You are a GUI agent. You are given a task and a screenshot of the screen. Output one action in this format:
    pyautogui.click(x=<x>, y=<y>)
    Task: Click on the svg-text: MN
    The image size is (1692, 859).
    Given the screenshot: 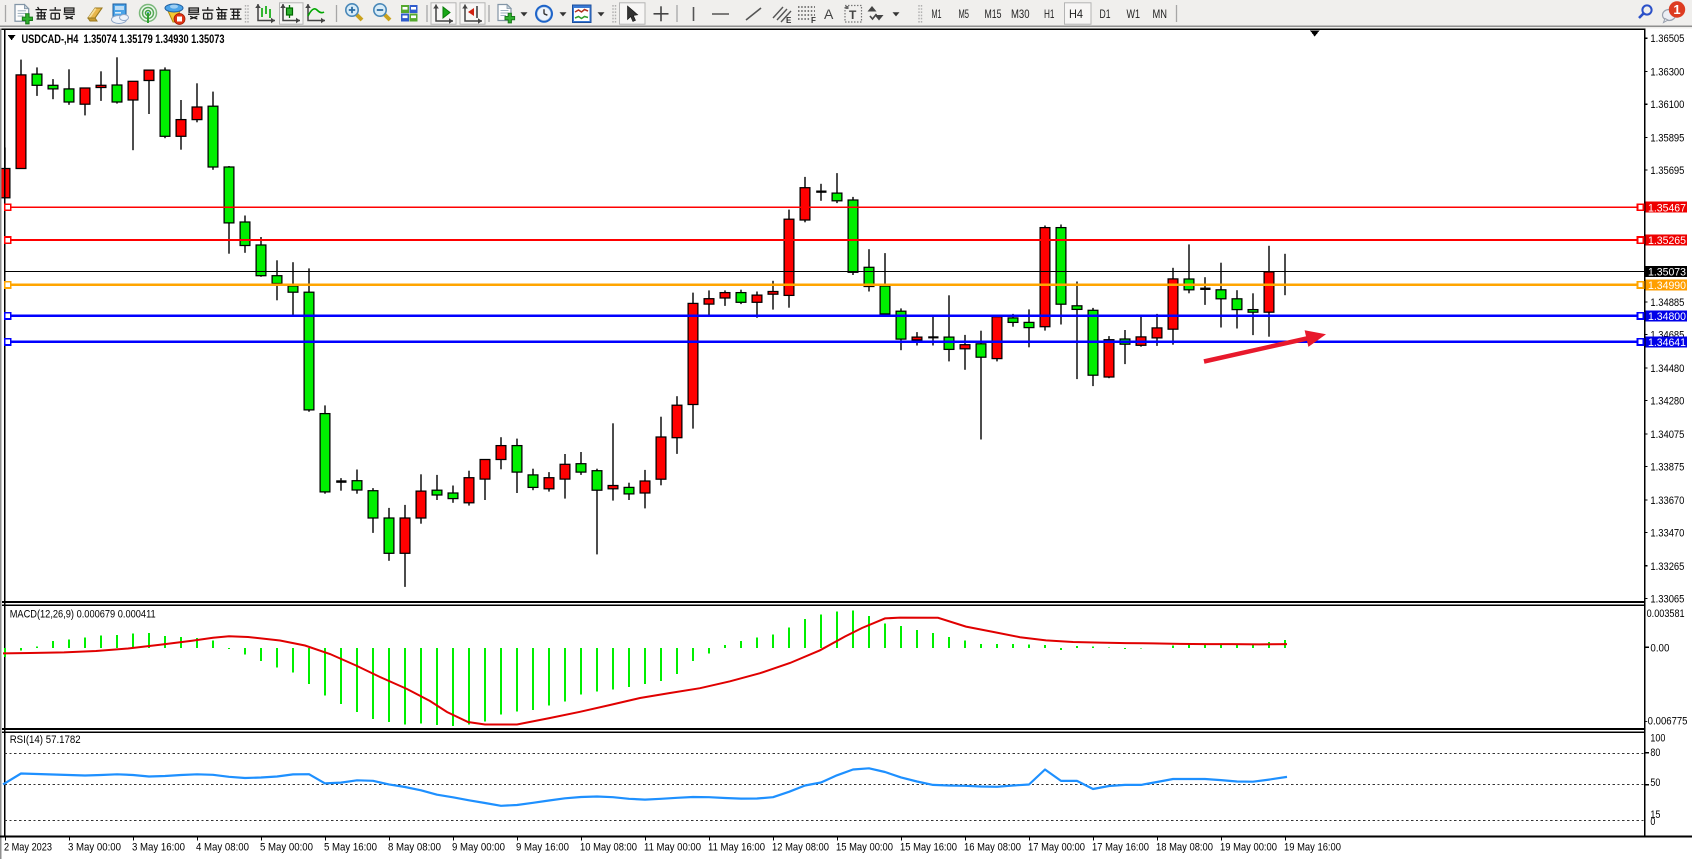 What is the action you would take?
    pyautogui.click(x=1160, y=14)
    